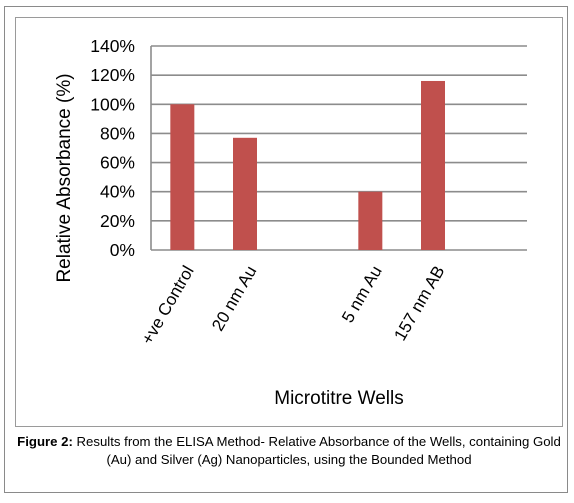  I want to click on y-tick-label: 60%, so click(117, 163).